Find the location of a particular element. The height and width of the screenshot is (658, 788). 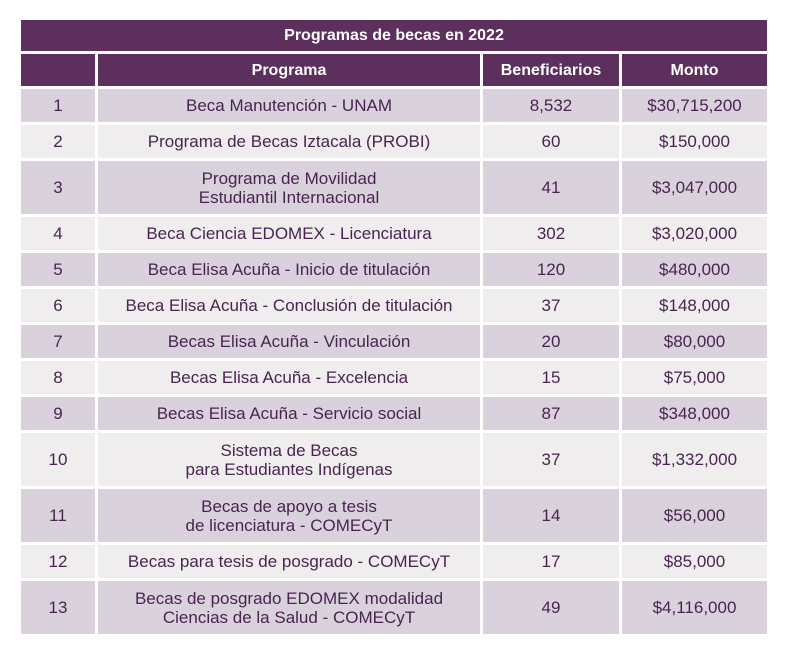

program-name-line: Beca Ciencia EDOMEX - Licenciatura is located at coordinates (289, 233).